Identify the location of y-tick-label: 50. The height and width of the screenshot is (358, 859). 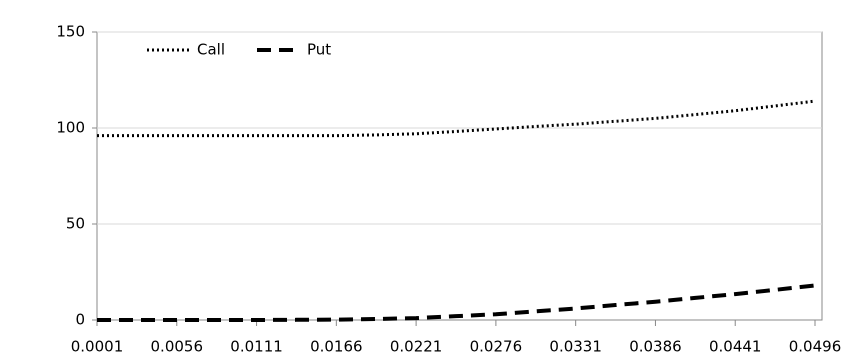
(75, 224).